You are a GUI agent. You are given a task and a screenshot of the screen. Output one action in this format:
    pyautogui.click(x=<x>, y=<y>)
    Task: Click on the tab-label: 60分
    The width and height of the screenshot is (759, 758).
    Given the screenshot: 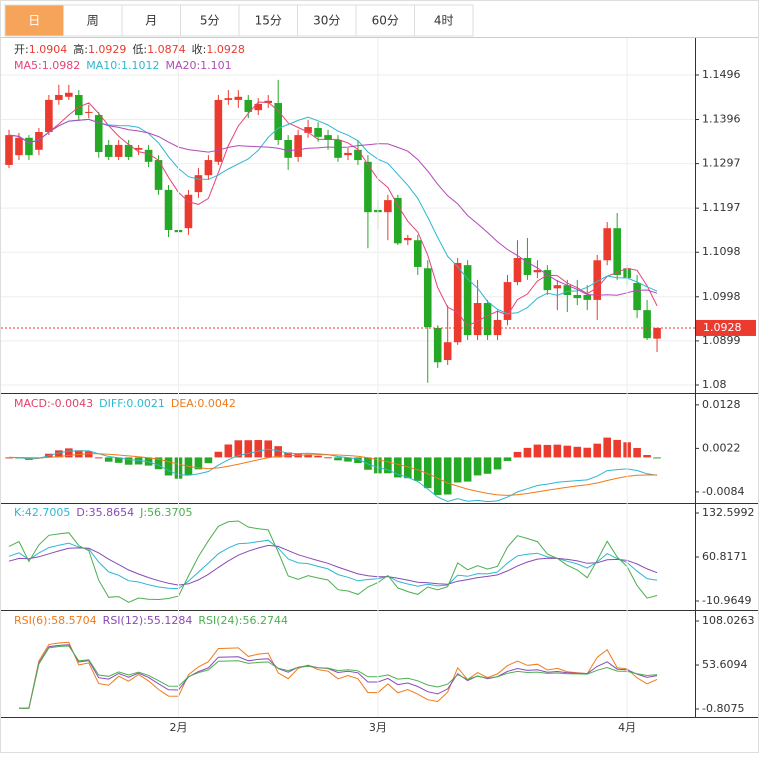 What is the action you would take?
    pyautogui.click(x=385, y=21)
    